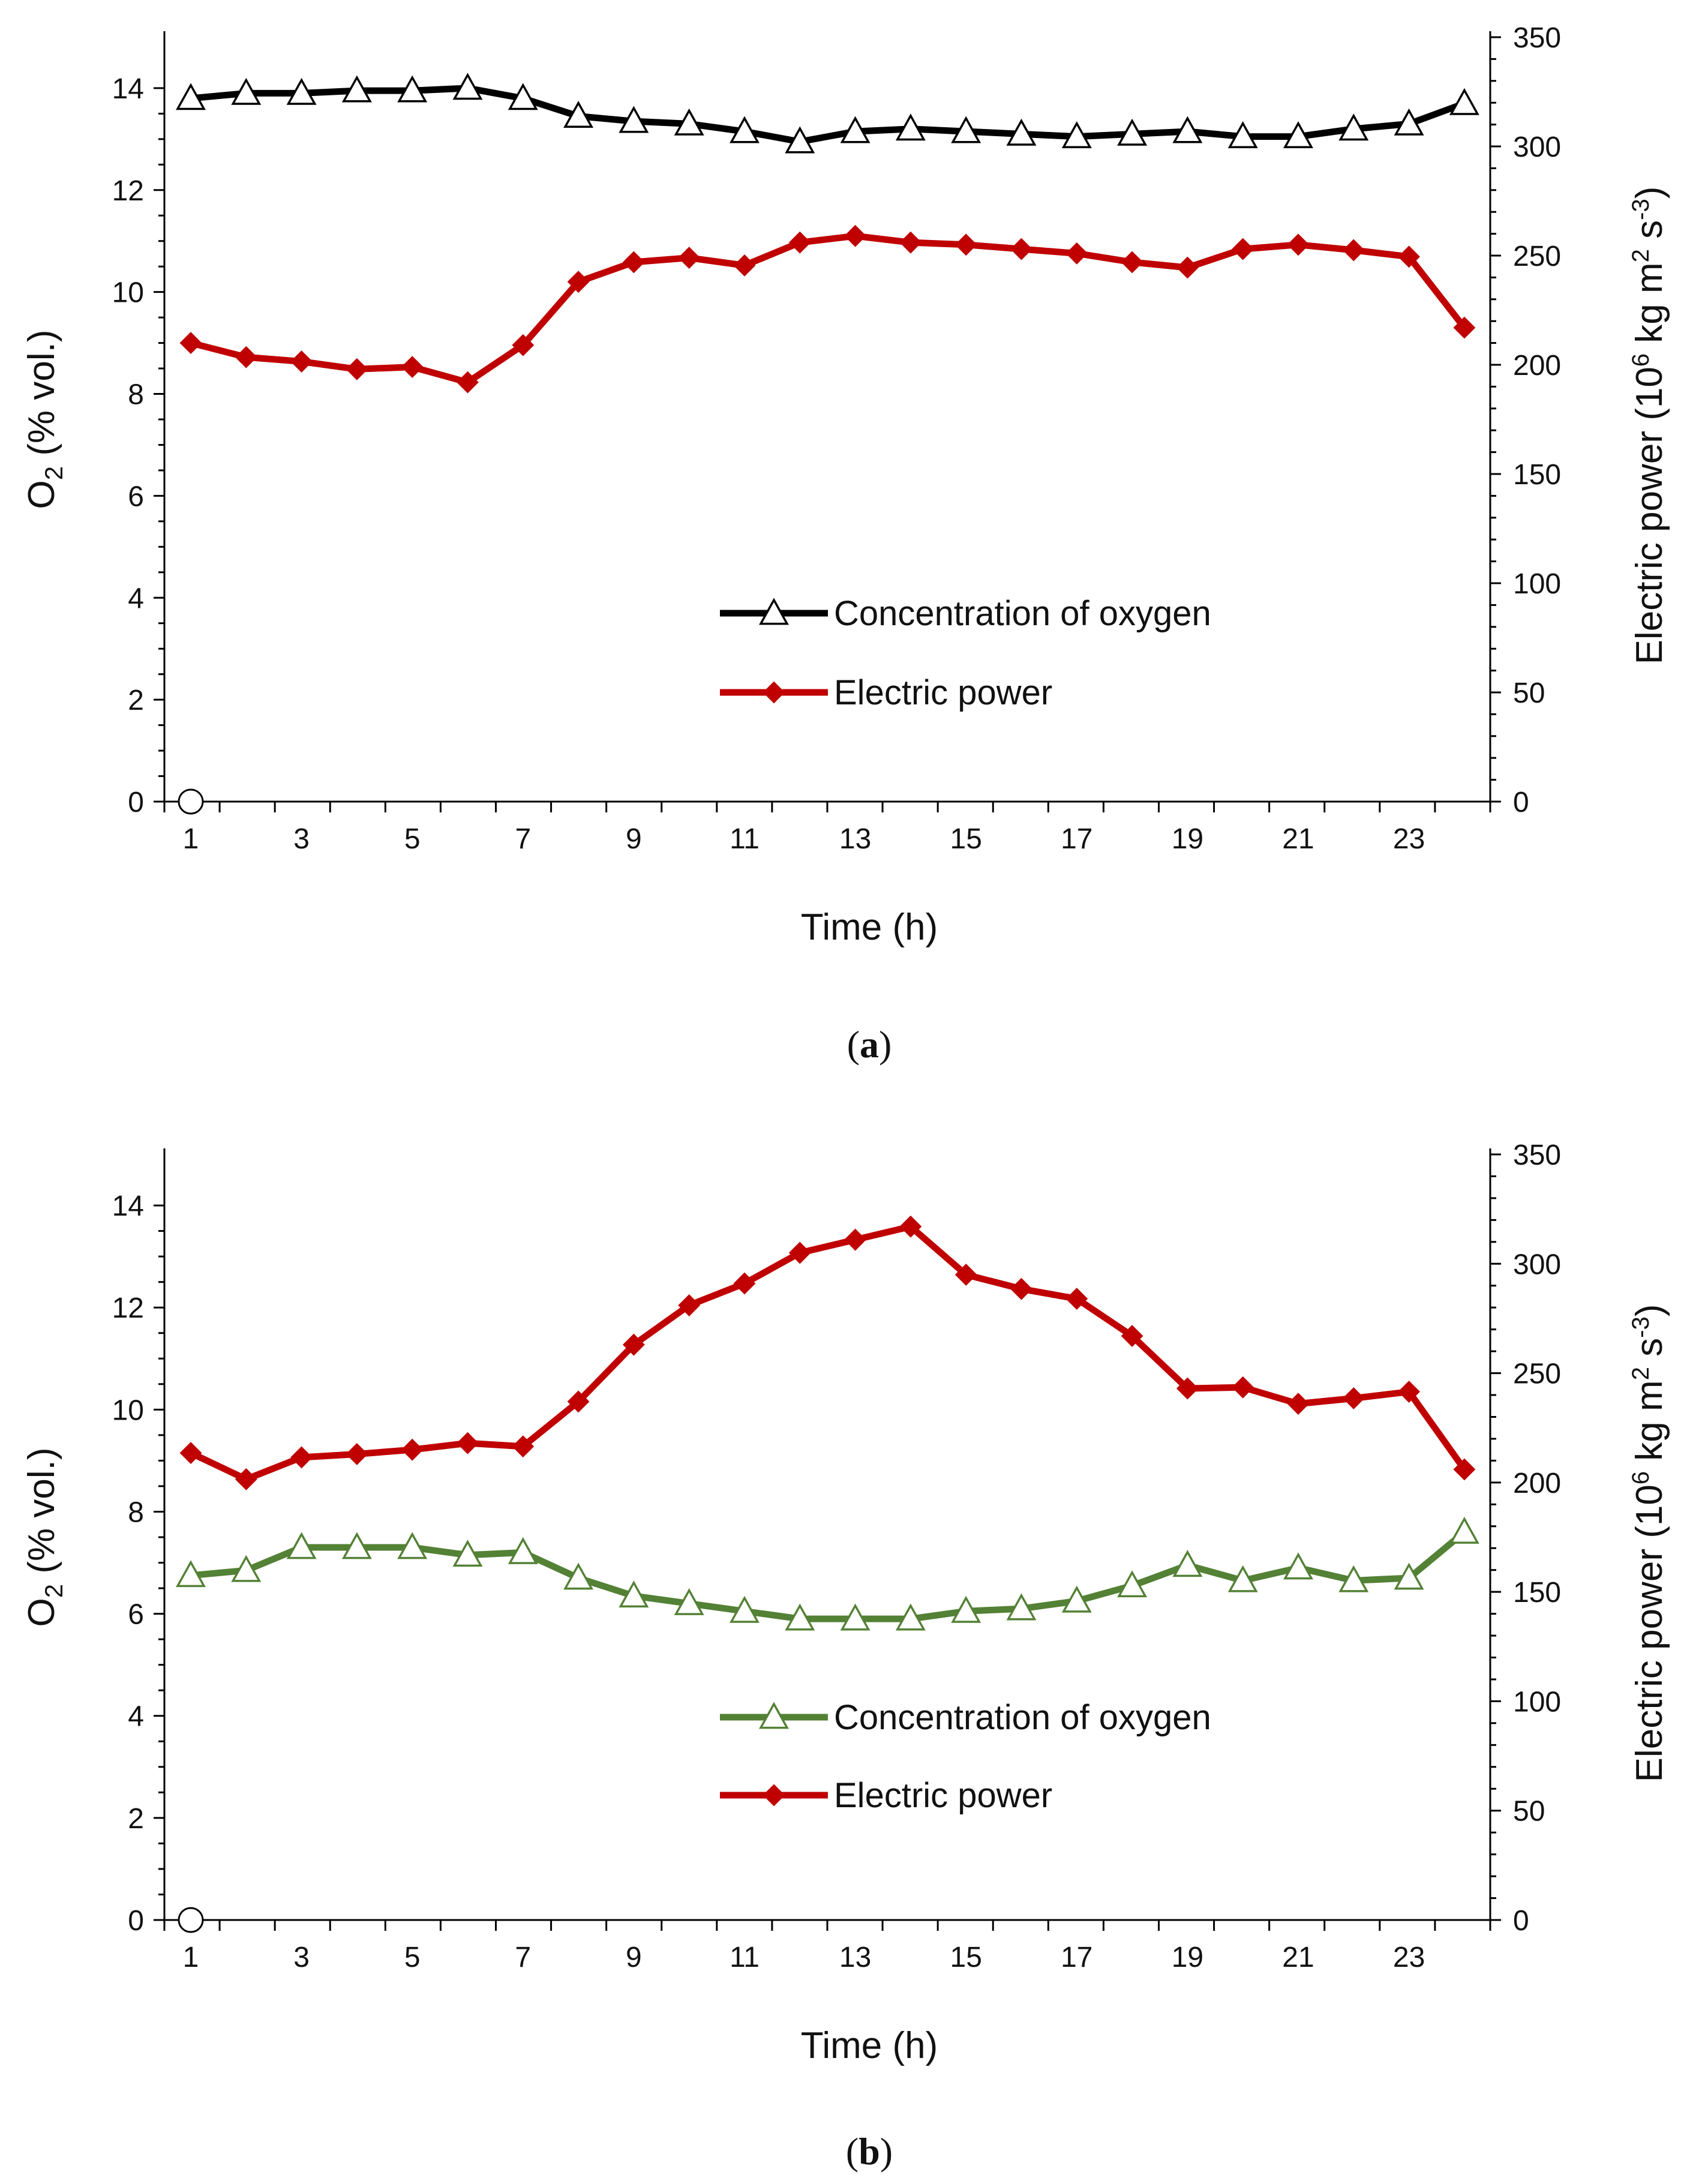 Image resolution: width=1699 pixels, height=2184 pixels. I want to click on x-tick-label: 19, so click(1187, 839).